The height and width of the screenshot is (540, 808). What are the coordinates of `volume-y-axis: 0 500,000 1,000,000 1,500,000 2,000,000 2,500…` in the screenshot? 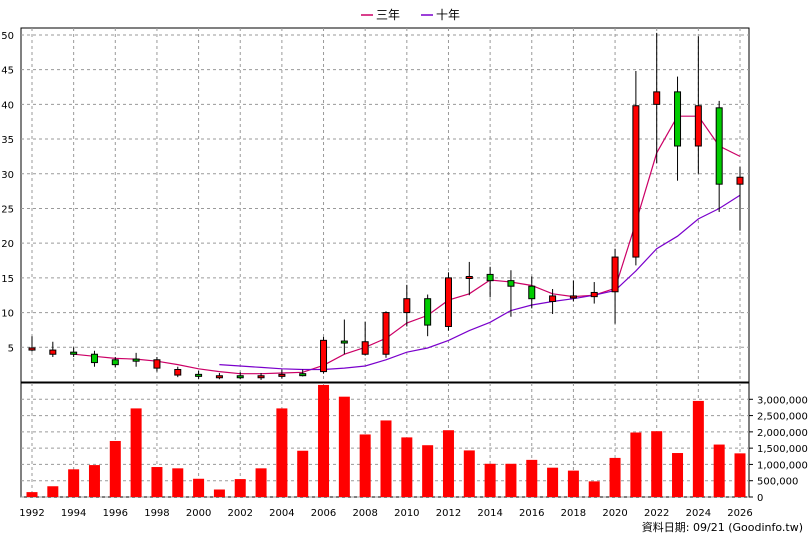 It's located at (778, 449).